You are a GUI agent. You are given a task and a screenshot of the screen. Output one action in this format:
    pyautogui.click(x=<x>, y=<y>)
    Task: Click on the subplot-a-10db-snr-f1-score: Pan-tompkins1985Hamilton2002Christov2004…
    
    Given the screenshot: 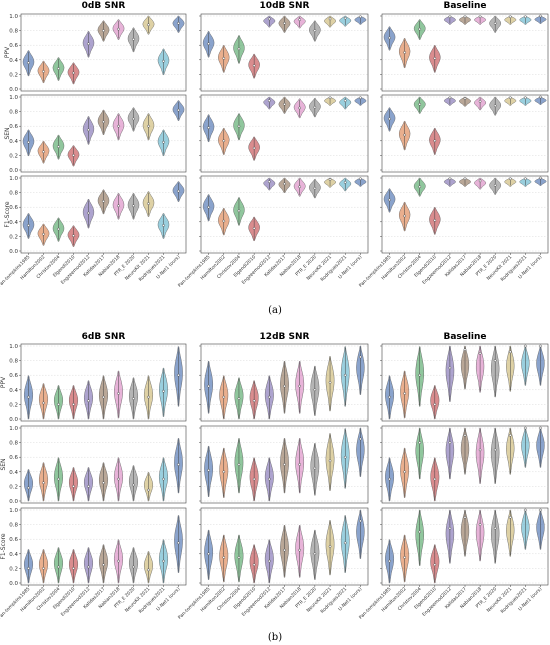 What is the action you would take?
    pyautogui.click(x=273, y=232)
    